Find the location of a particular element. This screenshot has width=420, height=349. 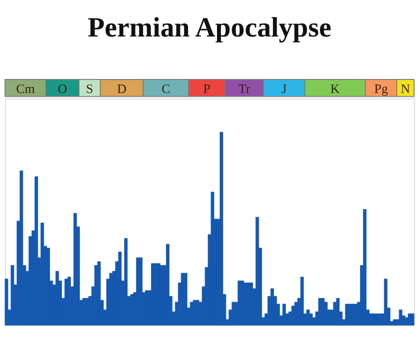

series-label: P is located at coordinates (206, 88).